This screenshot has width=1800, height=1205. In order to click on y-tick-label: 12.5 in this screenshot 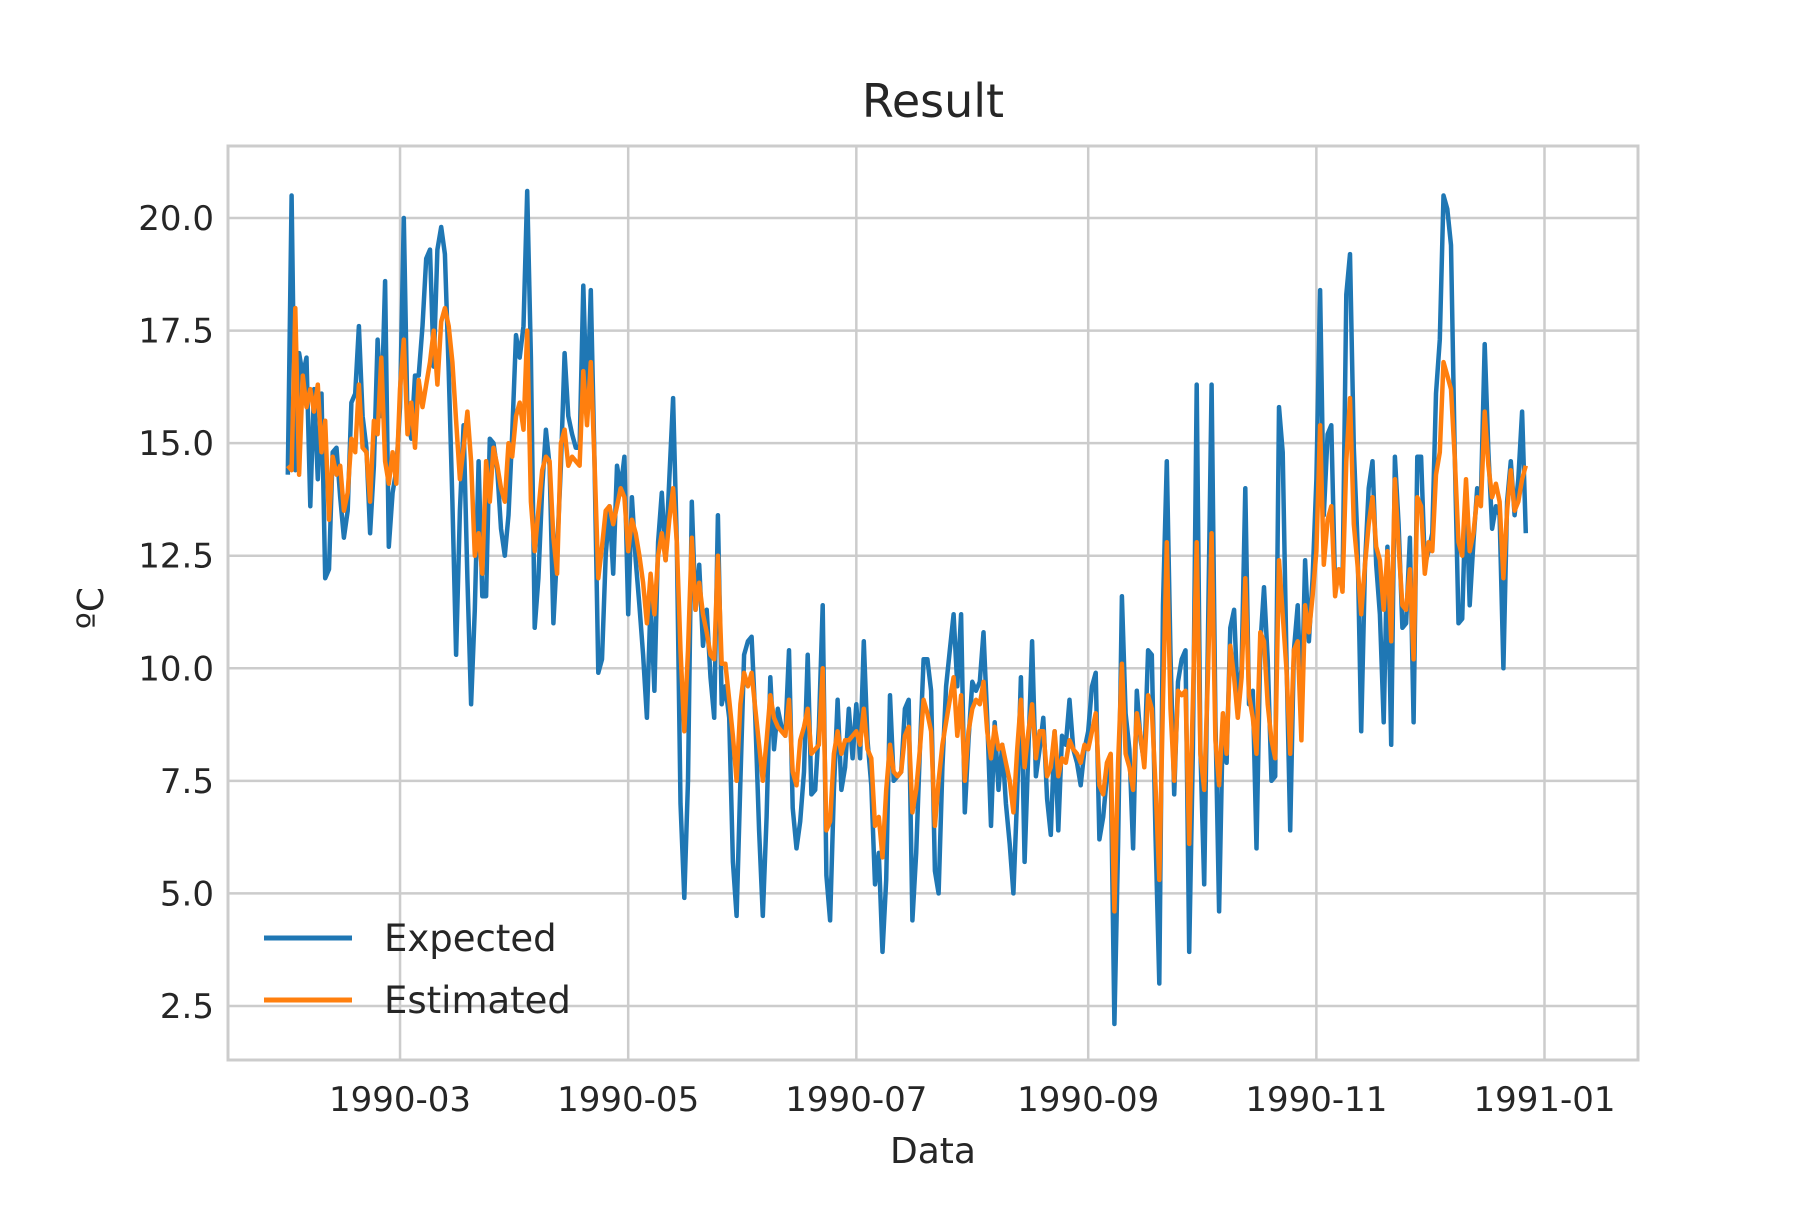, I will do `click(176, 557)`.